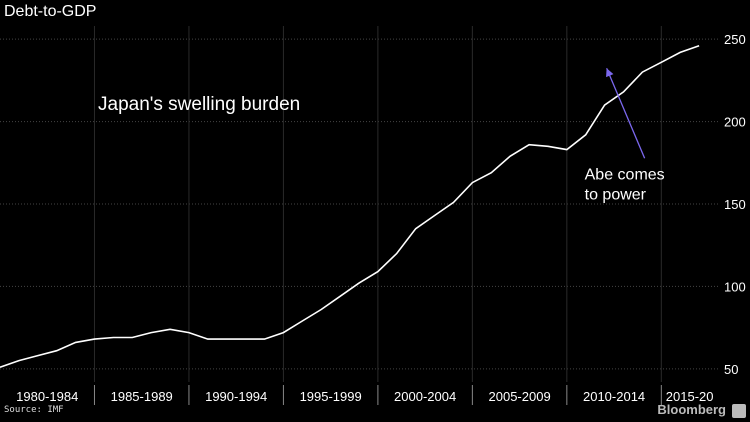 Image resolution: width=750 pixels, height=422 pixels. What do you see at coordinates (625, 174) in the screenshot?
I see `annotation-text: Abe comes` at bounding box center [625, 174].